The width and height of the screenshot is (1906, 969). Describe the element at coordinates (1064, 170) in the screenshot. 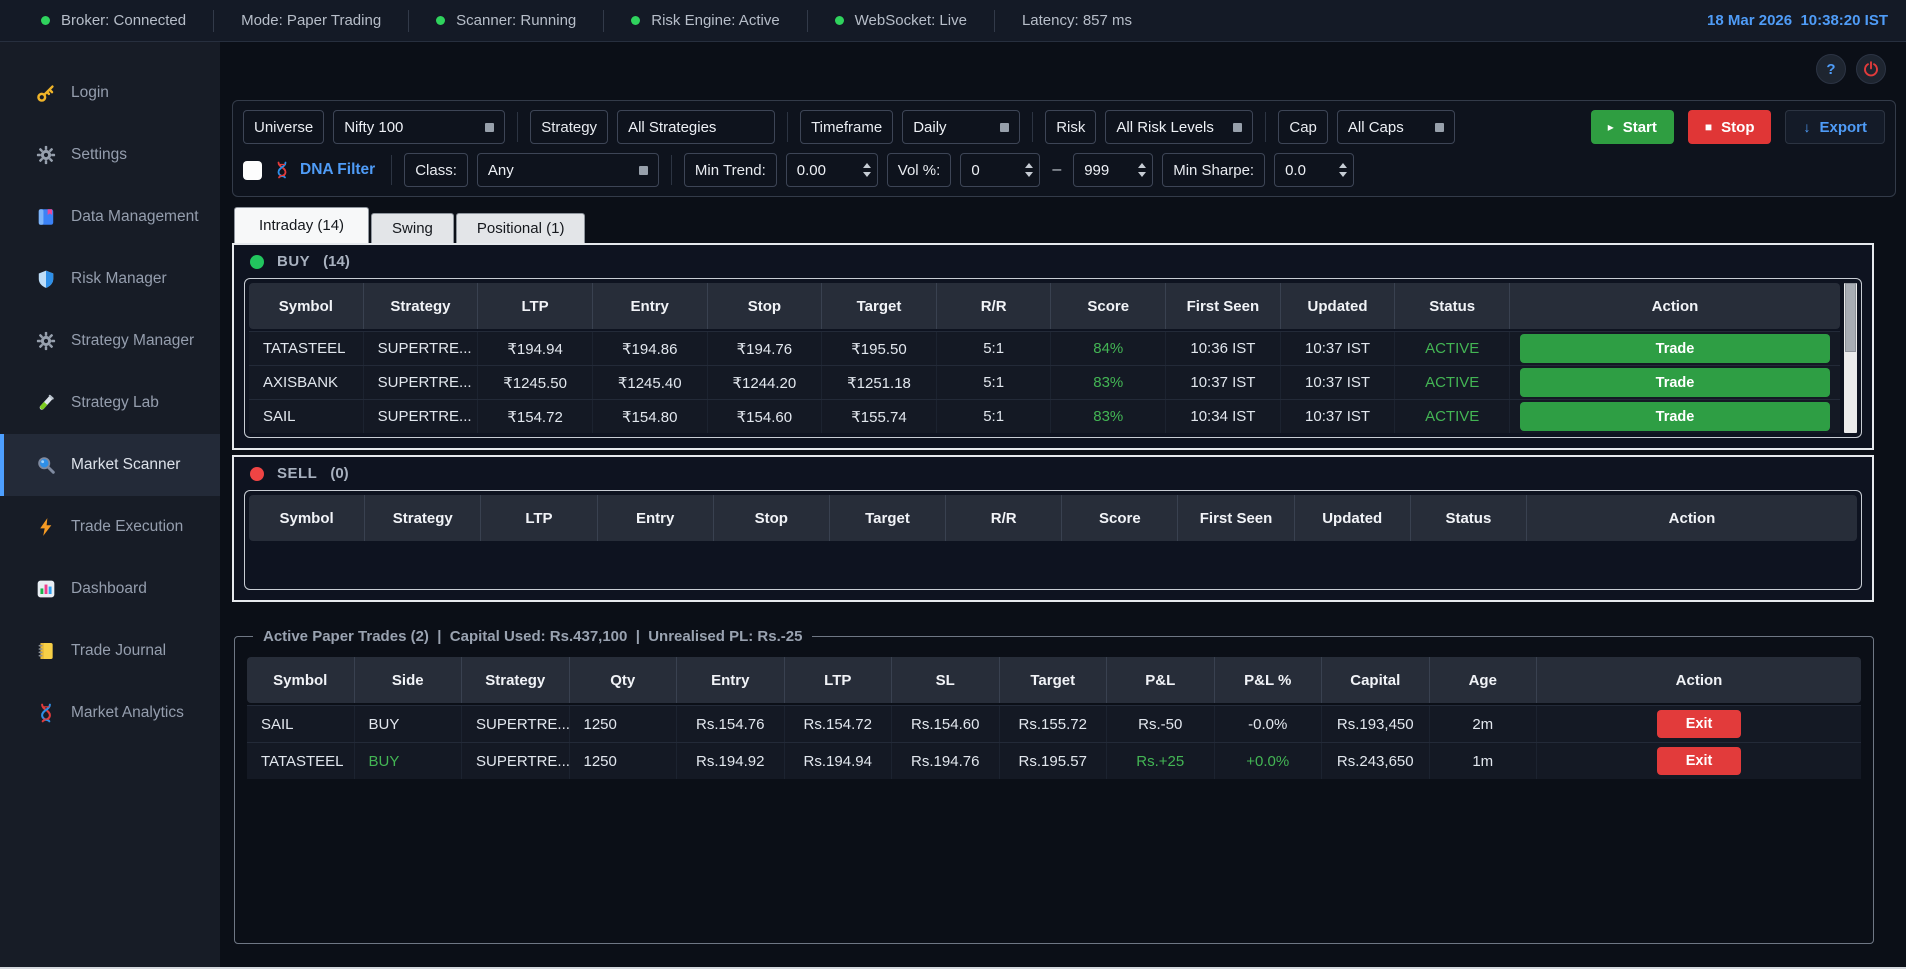

I see `toolbar-row-2: DNA Filter Class: Any Min Trend: 0.00` at that location.